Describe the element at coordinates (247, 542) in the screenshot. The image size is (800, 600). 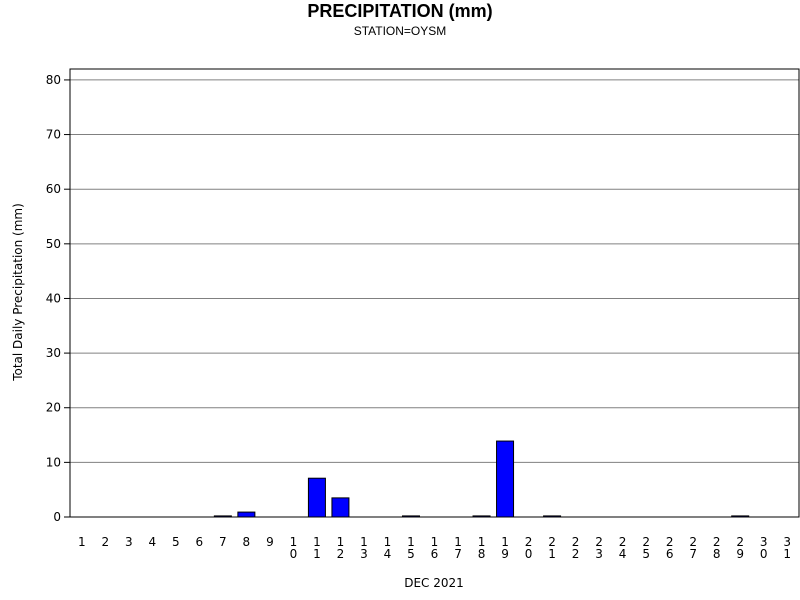
I see `x-tick-label: 8` at that location.